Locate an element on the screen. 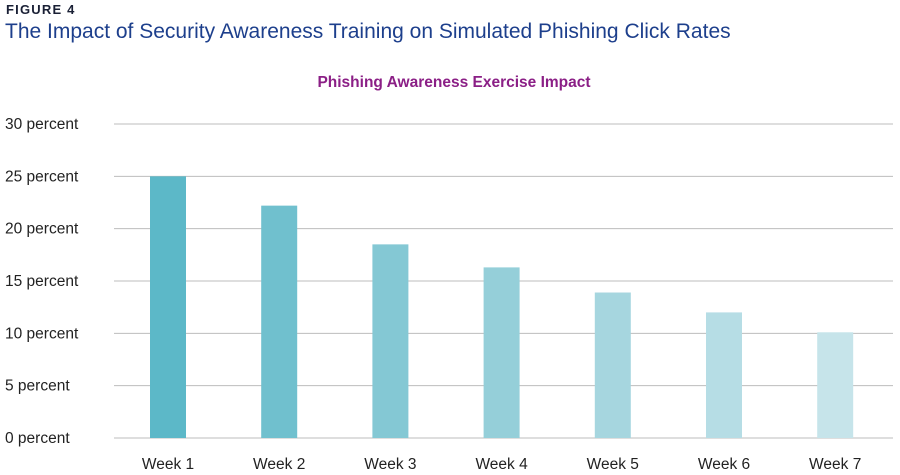  x-tick-label: Week 1 is located at coordinates (168, 464).